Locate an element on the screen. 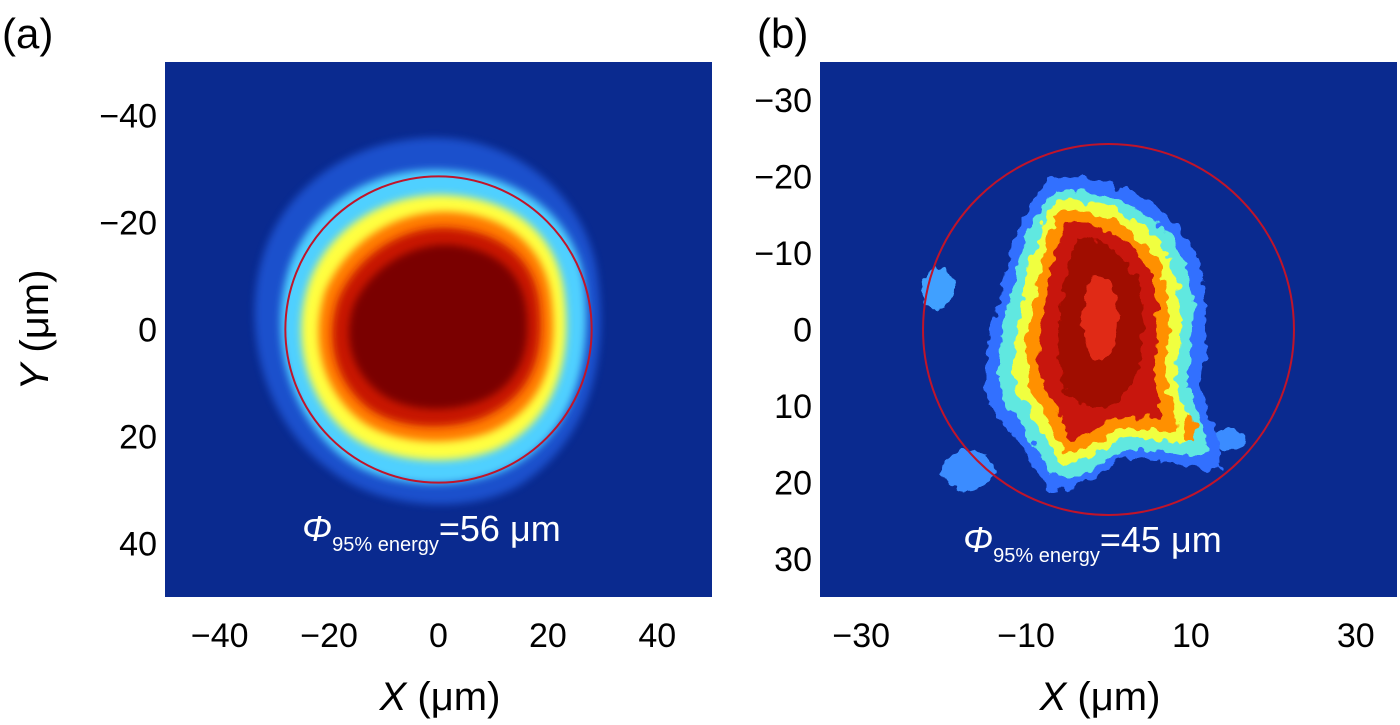 The image size is (1400, 725). annotation-b-symbol: Φ is located at coordinates (978, 539).